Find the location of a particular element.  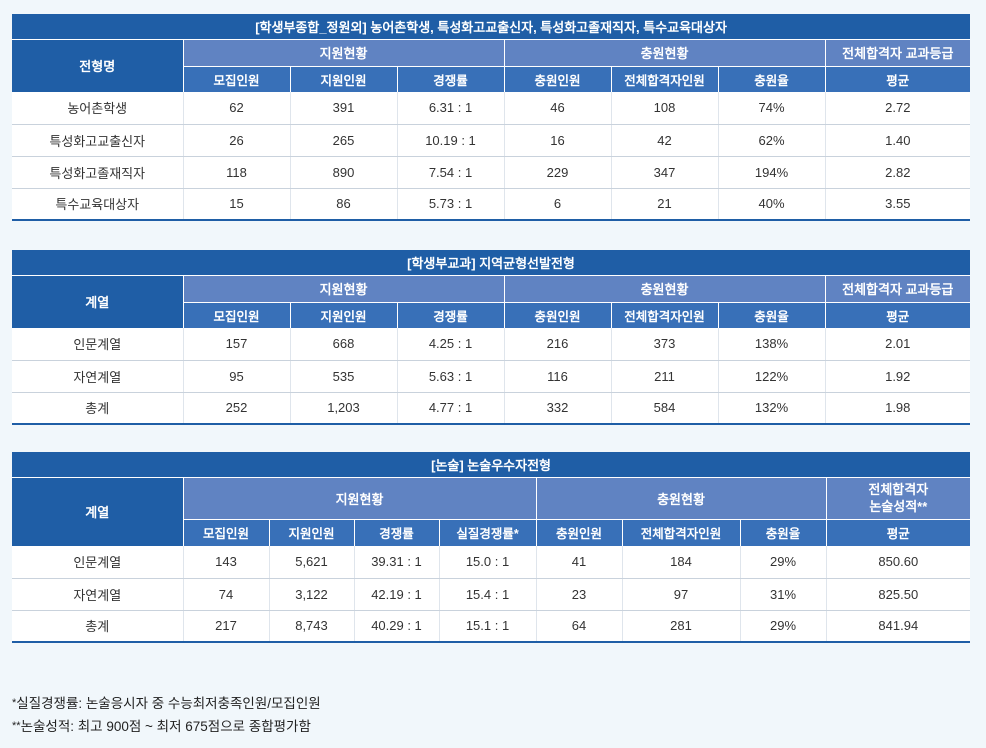

cell: 40% is located at coordinates (771, 204).